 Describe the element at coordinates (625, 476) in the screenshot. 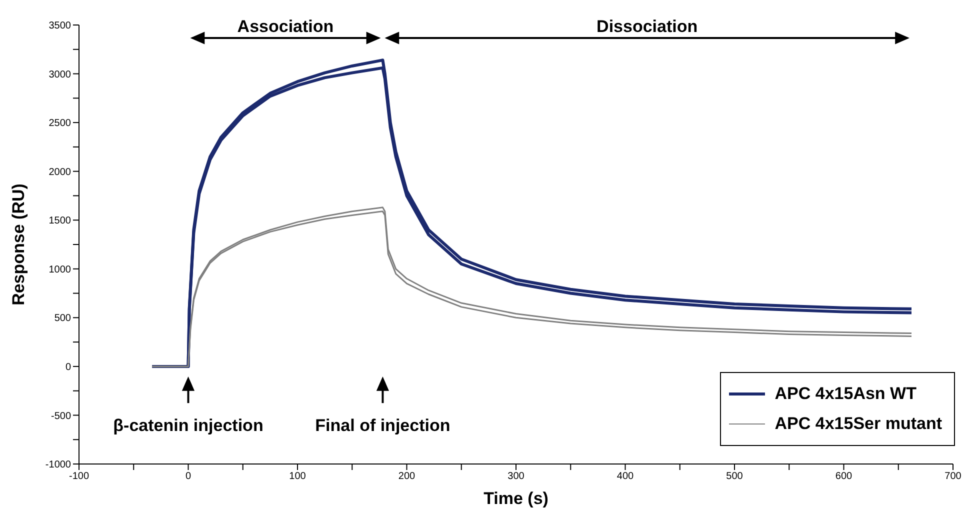

I see `x-tick-label: 400` at that location.